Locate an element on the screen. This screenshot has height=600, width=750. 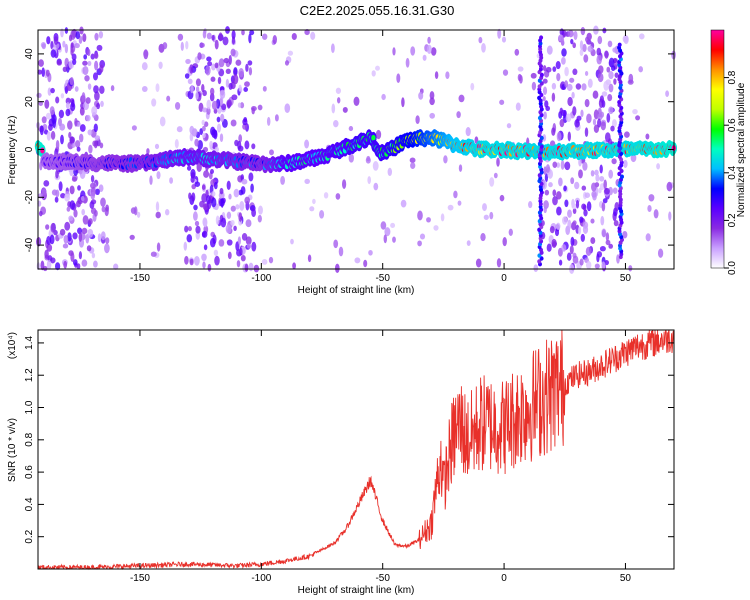
y-tick-label: 0.8 is located at coordinates (29, 439).